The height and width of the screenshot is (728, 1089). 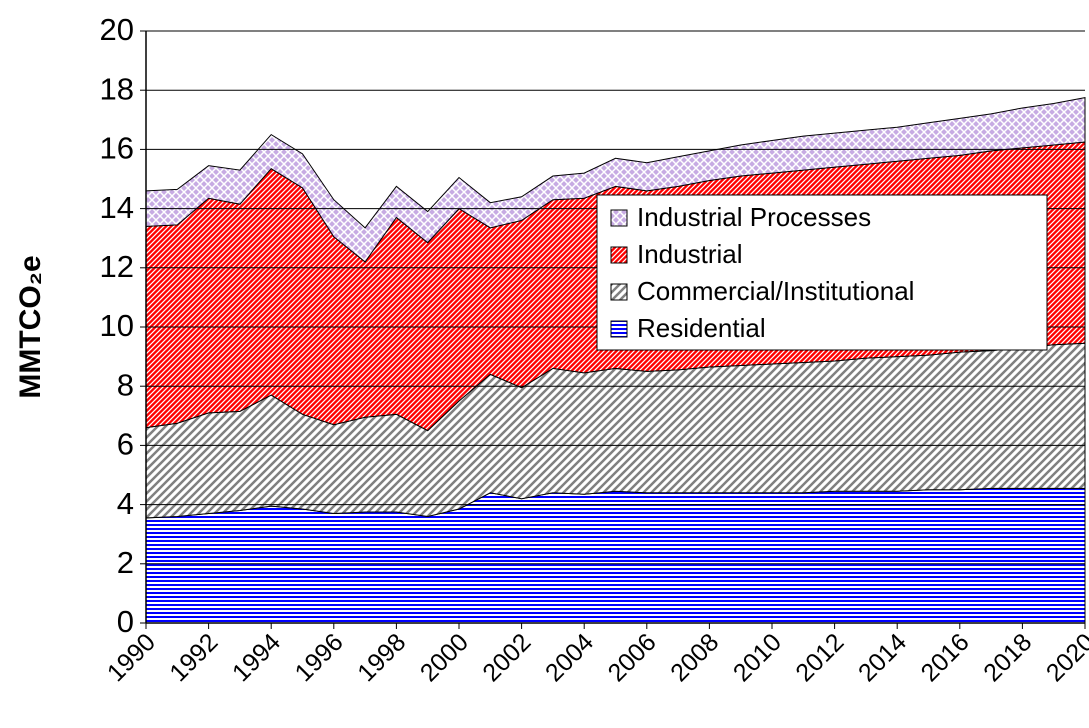 What do you see at coordinates (125, 503) in the screenshot?
I see `y-tick-label: 4` at bounding box center [125, 503].